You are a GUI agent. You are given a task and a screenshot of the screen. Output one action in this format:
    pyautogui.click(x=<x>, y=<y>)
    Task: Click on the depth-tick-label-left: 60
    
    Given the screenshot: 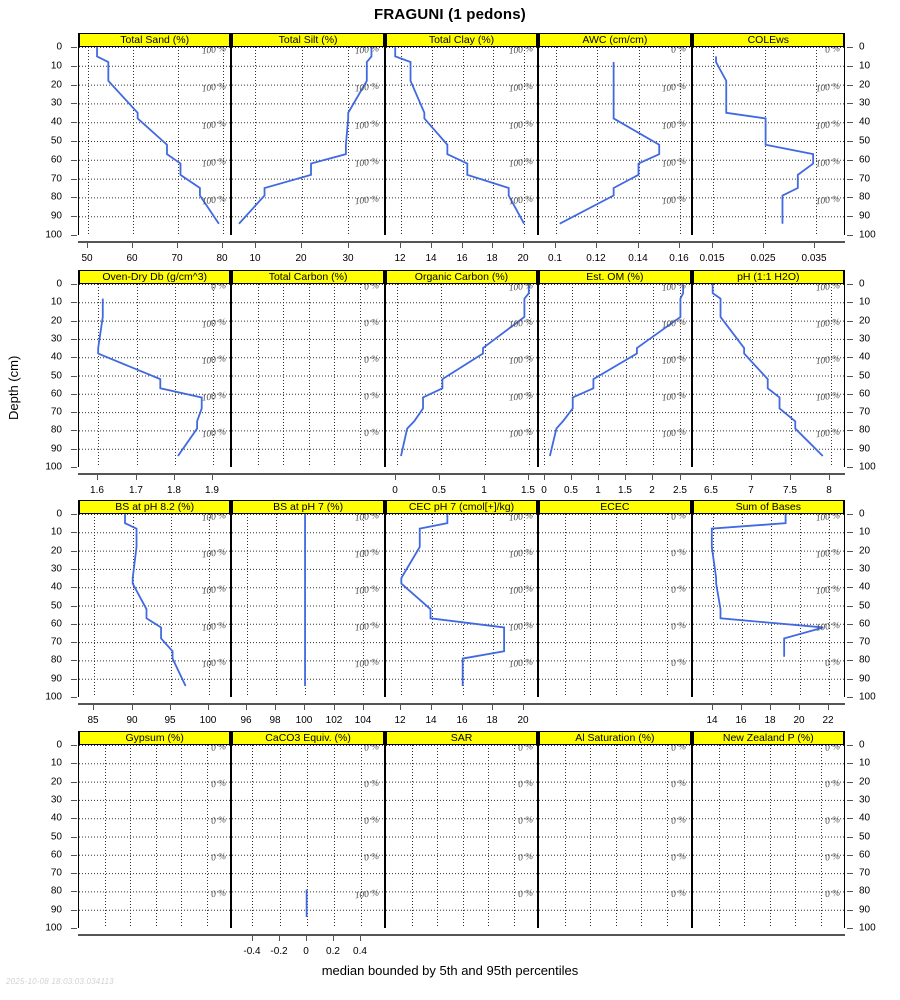 What is the action you would take?
    pyautogui.click(x=56, y=394)
    